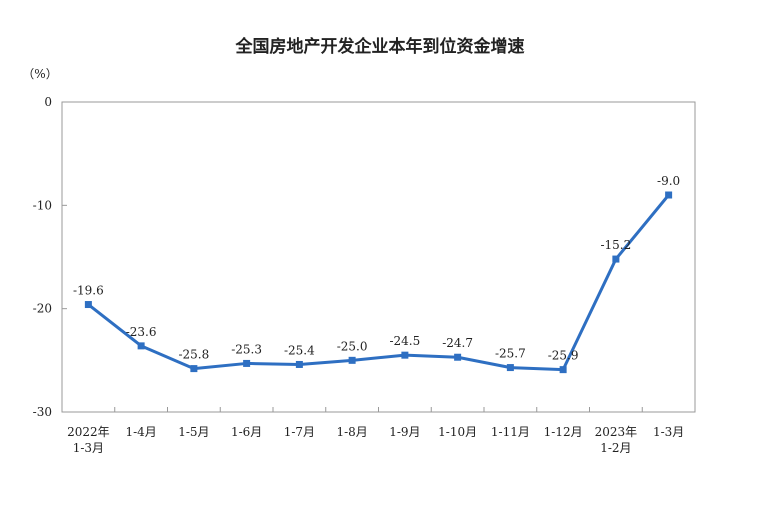 The image size is (761, 520). What do you see at coordinates (615, 245) in the screenshot?
I see `value-label: -15.2` at bounding box center [615, 245].